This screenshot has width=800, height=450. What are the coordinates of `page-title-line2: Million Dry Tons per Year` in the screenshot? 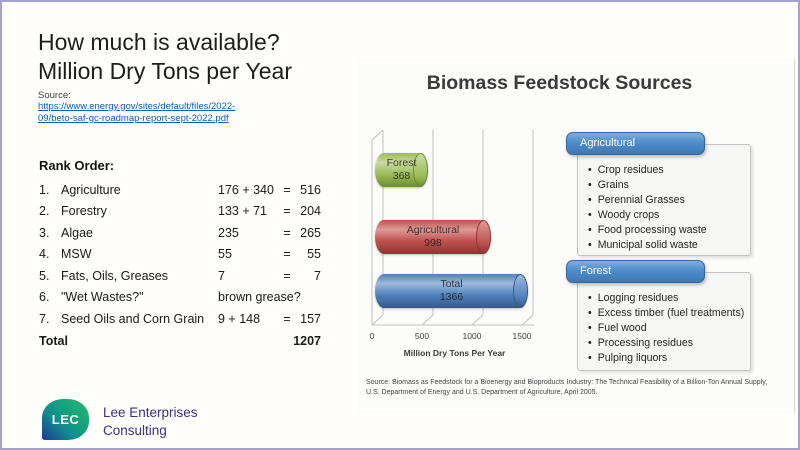 It's located at (165, 70).